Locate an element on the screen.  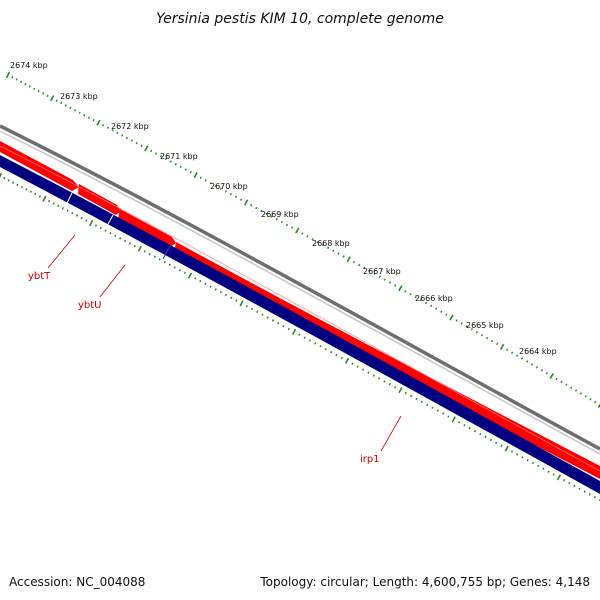
gene-label-irp1: irp1 is located at coordinates (370, 459).